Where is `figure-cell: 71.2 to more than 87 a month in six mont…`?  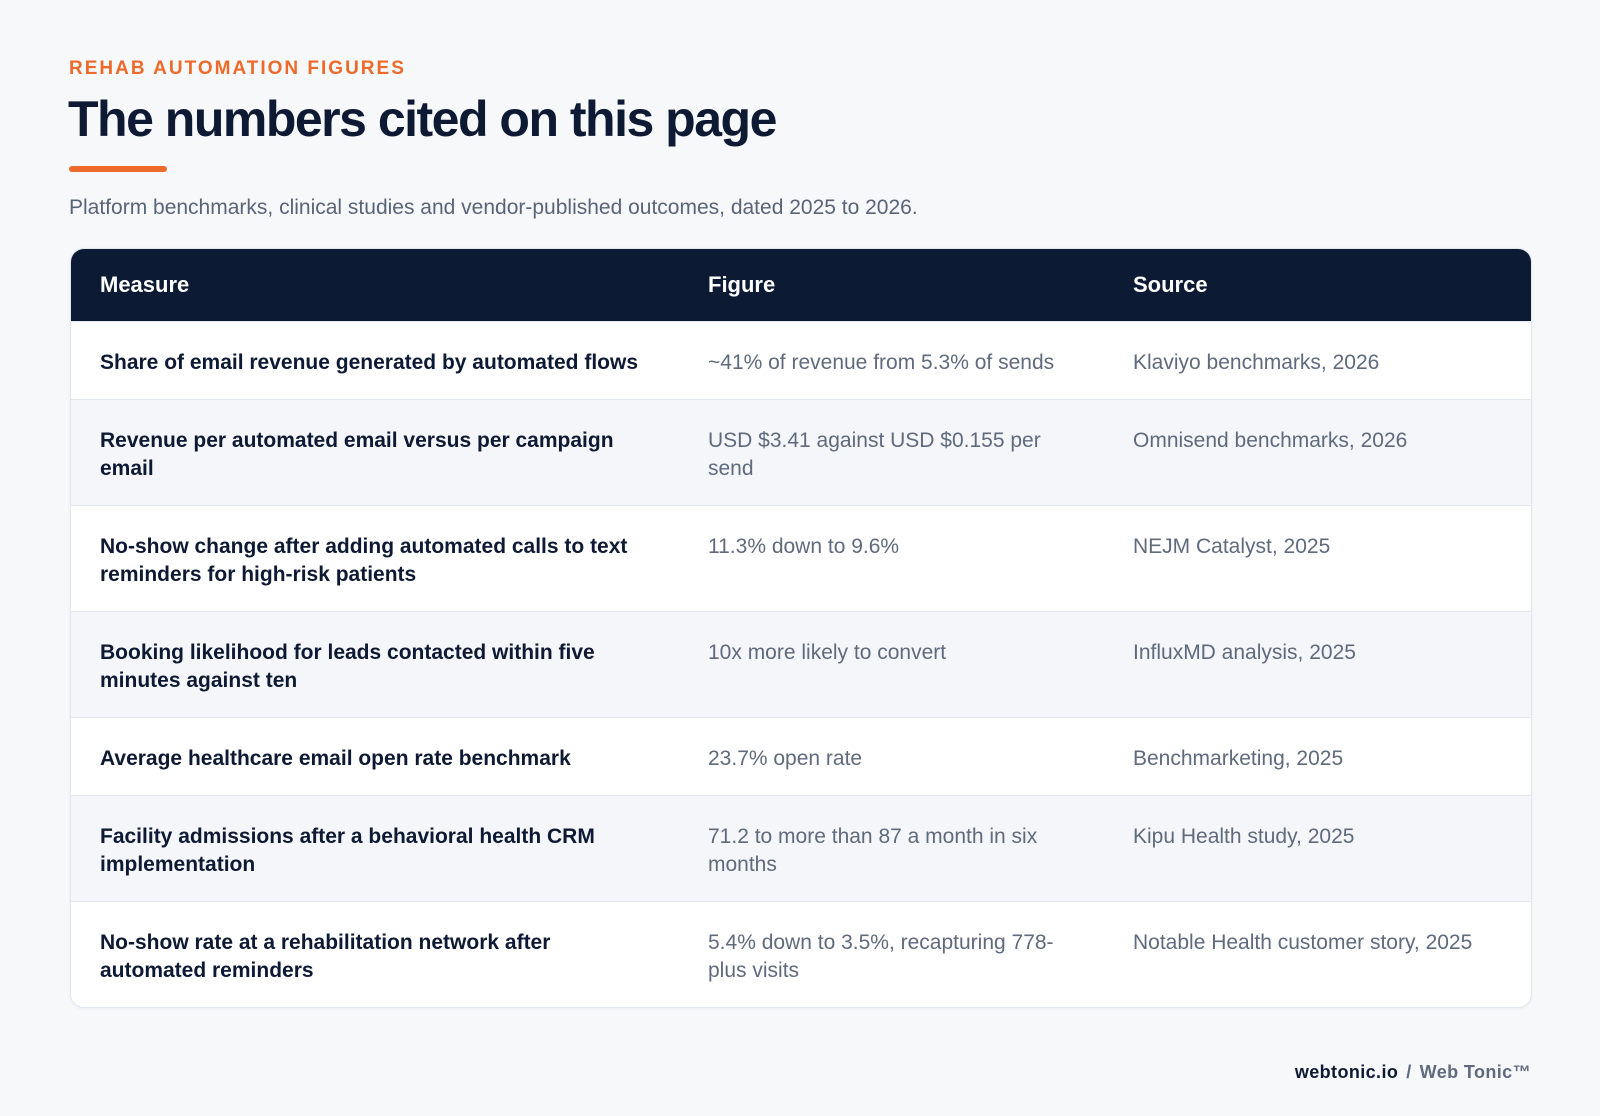 figure-cell: 71.2 to more than 87 a month in six mont… is located at coordinates (873, 850).